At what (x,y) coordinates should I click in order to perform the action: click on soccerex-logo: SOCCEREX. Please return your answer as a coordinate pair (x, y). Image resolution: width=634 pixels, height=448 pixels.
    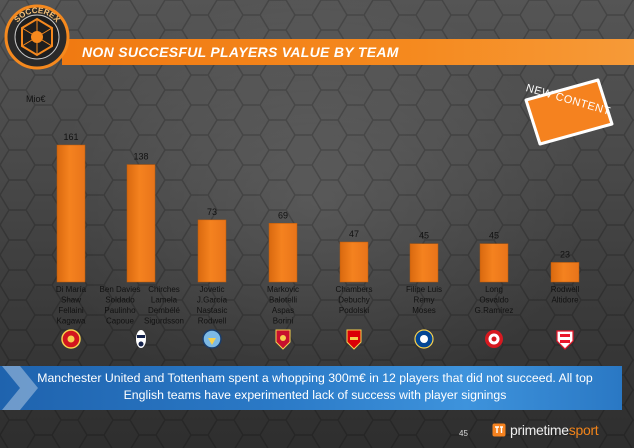
    Looking at the image, I should click on (37, 37).